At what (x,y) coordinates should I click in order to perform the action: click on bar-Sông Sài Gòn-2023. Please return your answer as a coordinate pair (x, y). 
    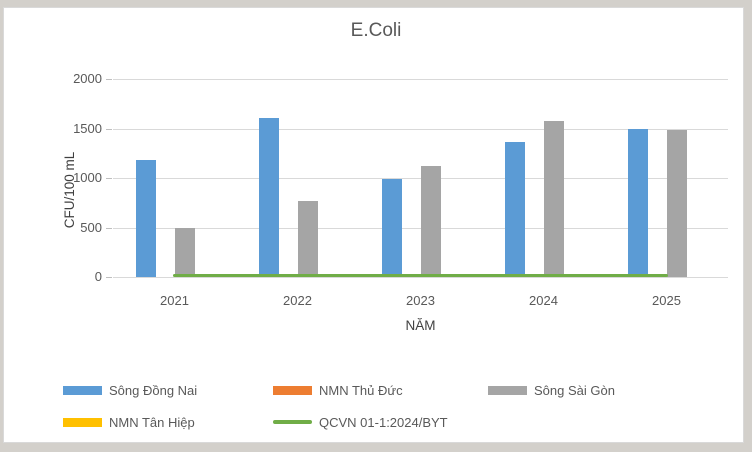
    Looking at the image, I should click on (431, 221).